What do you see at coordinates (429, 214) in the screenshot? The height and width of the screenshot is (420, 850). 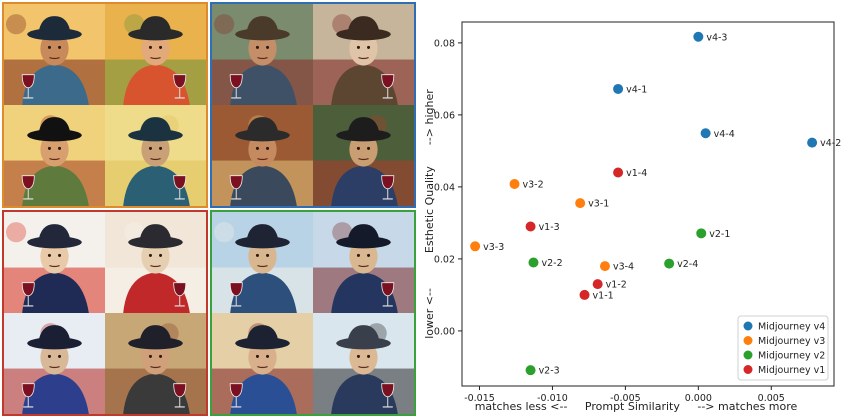 I see `y-axis-label: lower <-- Esthetic Quality --> higher` at bounding box center [429, 214].